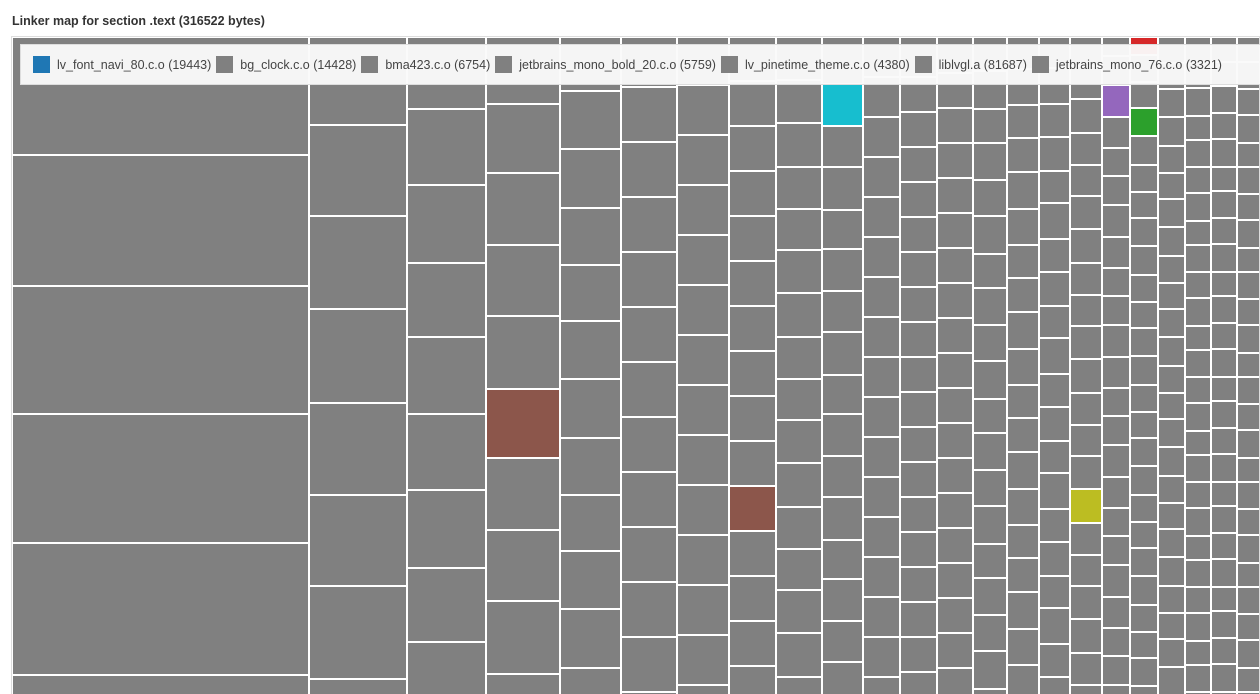 The image size is (1260, 694). Describe the element at coordinates (122, 64) in the screenshot. I see `legend-item: lv_font_navi_80.c.o (19443)` at that location.